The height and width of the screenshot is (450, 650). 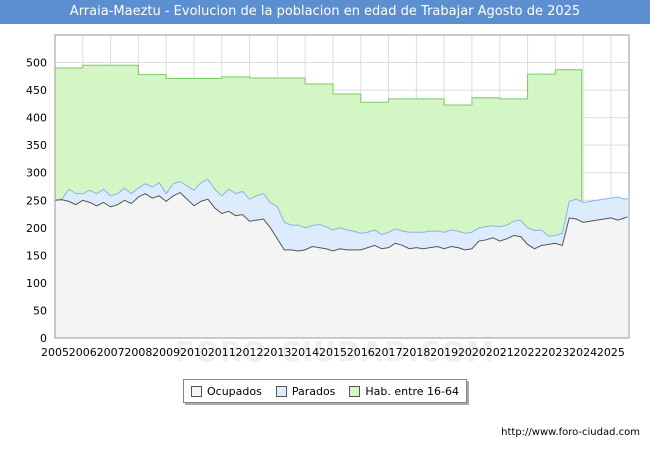 What do you see at coordinates (83, 352) in the screenshot?
I see `x-tick-label: 2006` at bounding box center [83, 352].